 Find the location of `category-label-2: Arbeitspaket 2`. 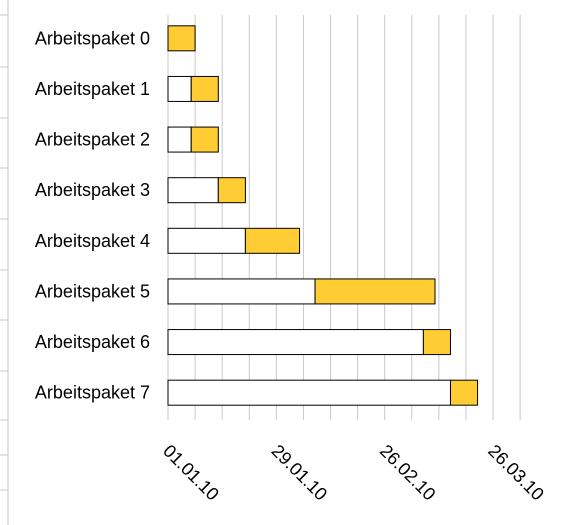

category-label-2: Arbeitspaket 2 is located at coordinates (92, 140).